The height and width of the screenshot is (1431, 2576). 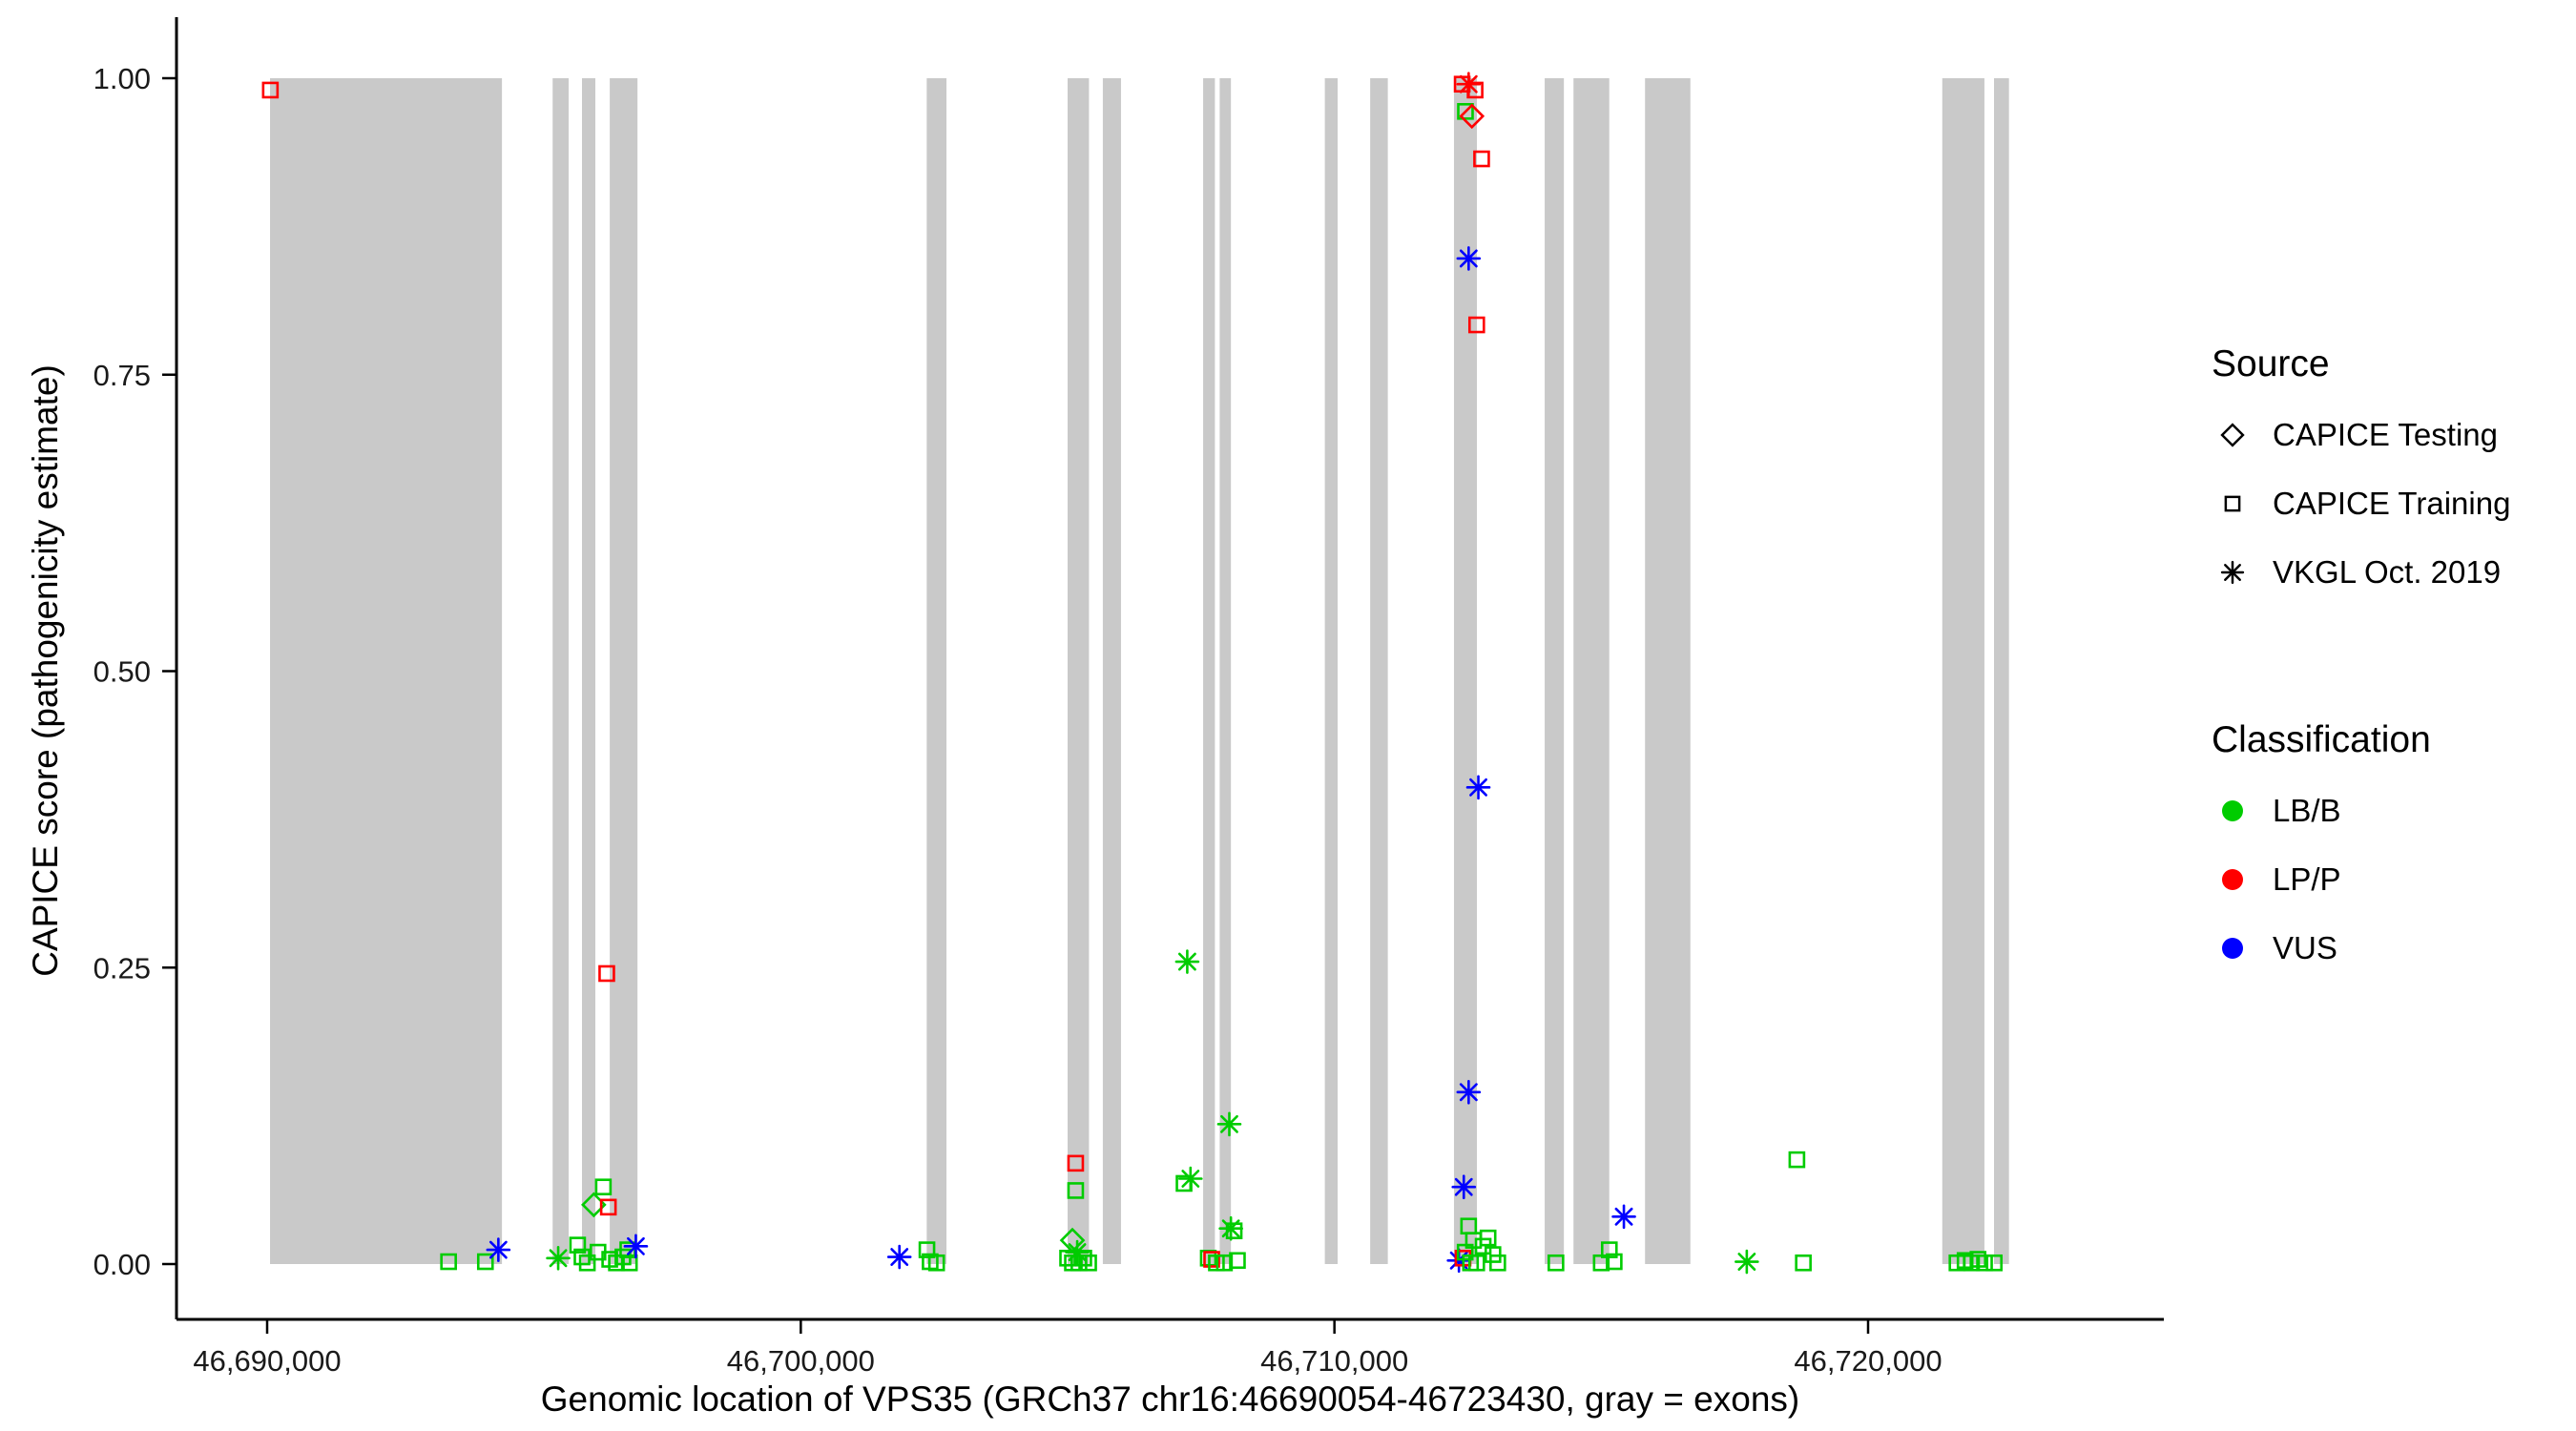 I want to click on legend-source-title: Source, so click(x=2271, y=363).